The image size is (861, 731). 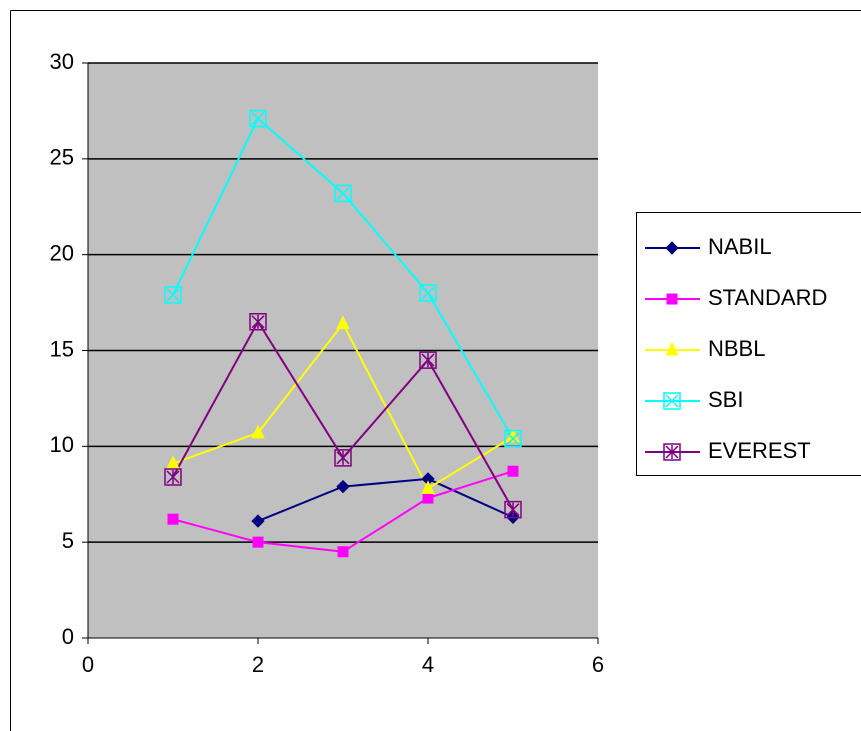 What do you see at coordinates (62, 157) in the screenshot?
I see `y-tick-label: 25` at bounding box center [62, 157].